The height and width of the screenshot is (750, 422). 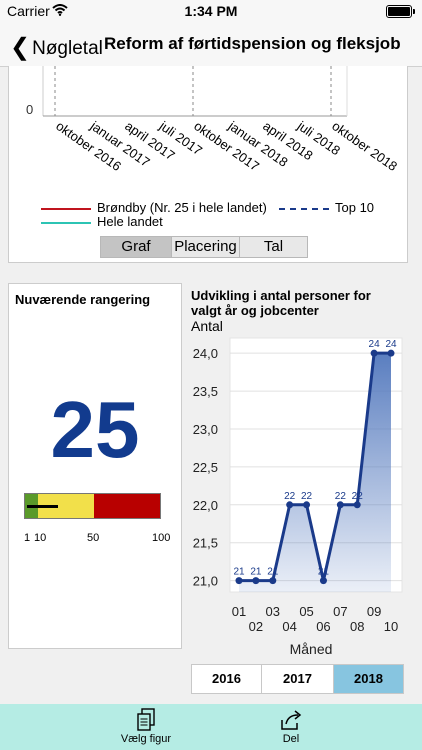 I want to click on legend-label: Brøndby (Nr. 25 i hele landet), so click(x=182, y=207).